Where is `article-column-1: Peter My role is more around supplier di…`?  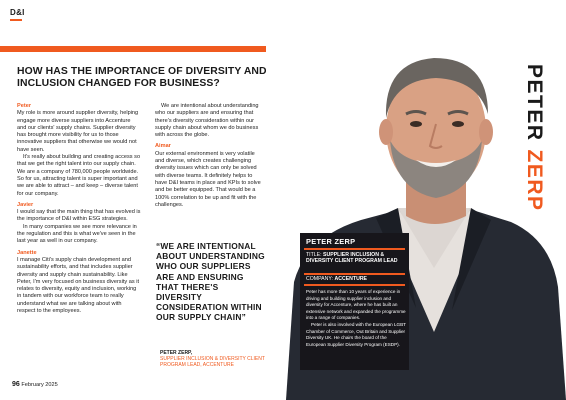
article-column-1: Peter My role is more around supplier di… is located at coordinates (79, 209).